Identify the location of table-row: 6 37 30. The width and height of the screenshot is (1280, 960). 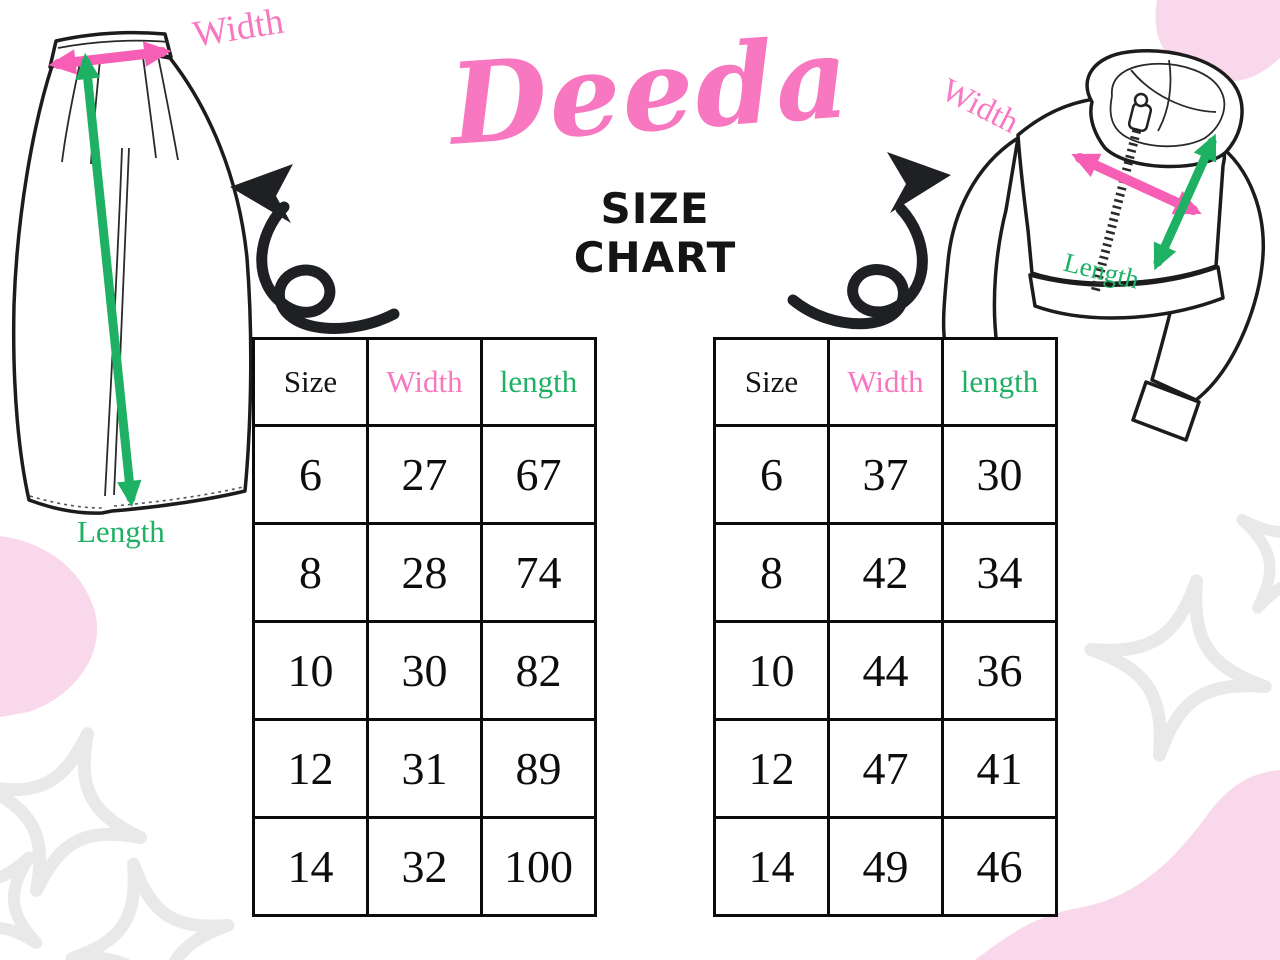
(885, 474).